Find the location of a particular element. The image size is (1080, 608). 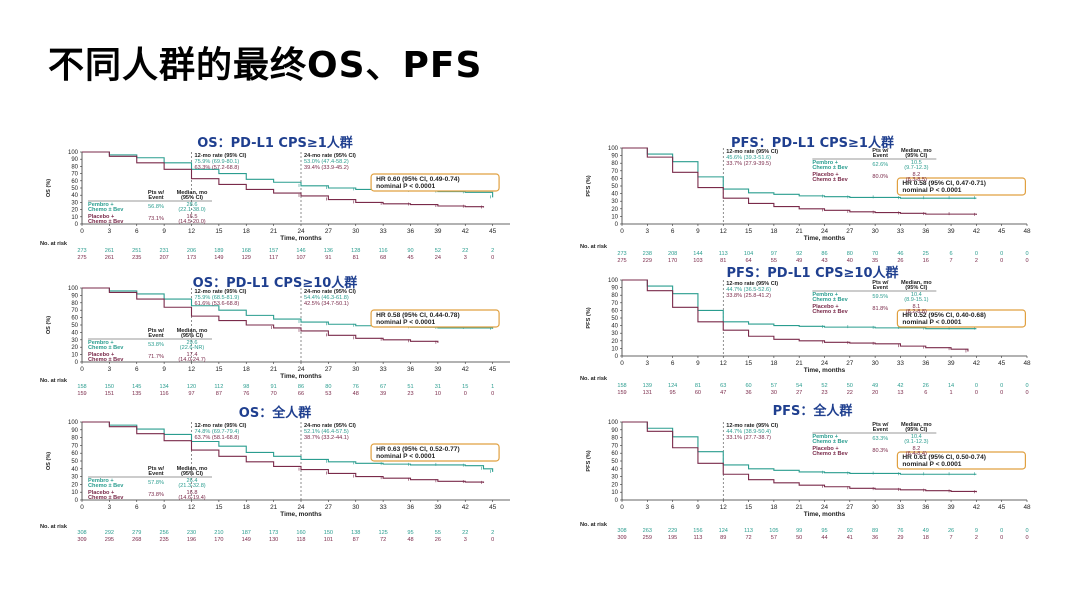

chart-title: OS：PD-L1 CPS≥1人群 is located at coordinates (275, 143).